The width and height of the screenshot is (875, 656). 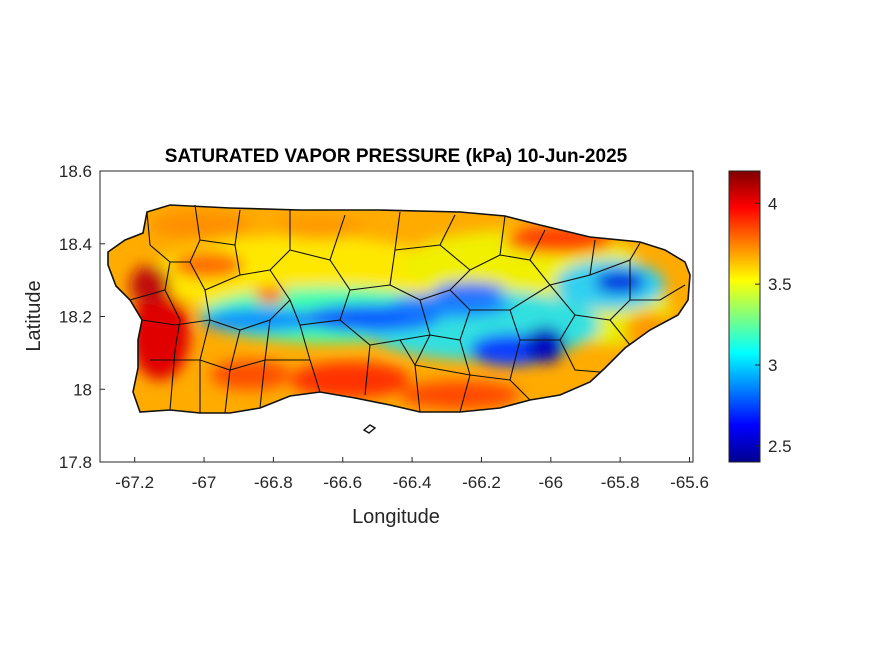 What do you see at coordinates (780, 446) in the screenshot?
I see `colorbar-tick-label: 2.5` at bounding box center [780, 446].